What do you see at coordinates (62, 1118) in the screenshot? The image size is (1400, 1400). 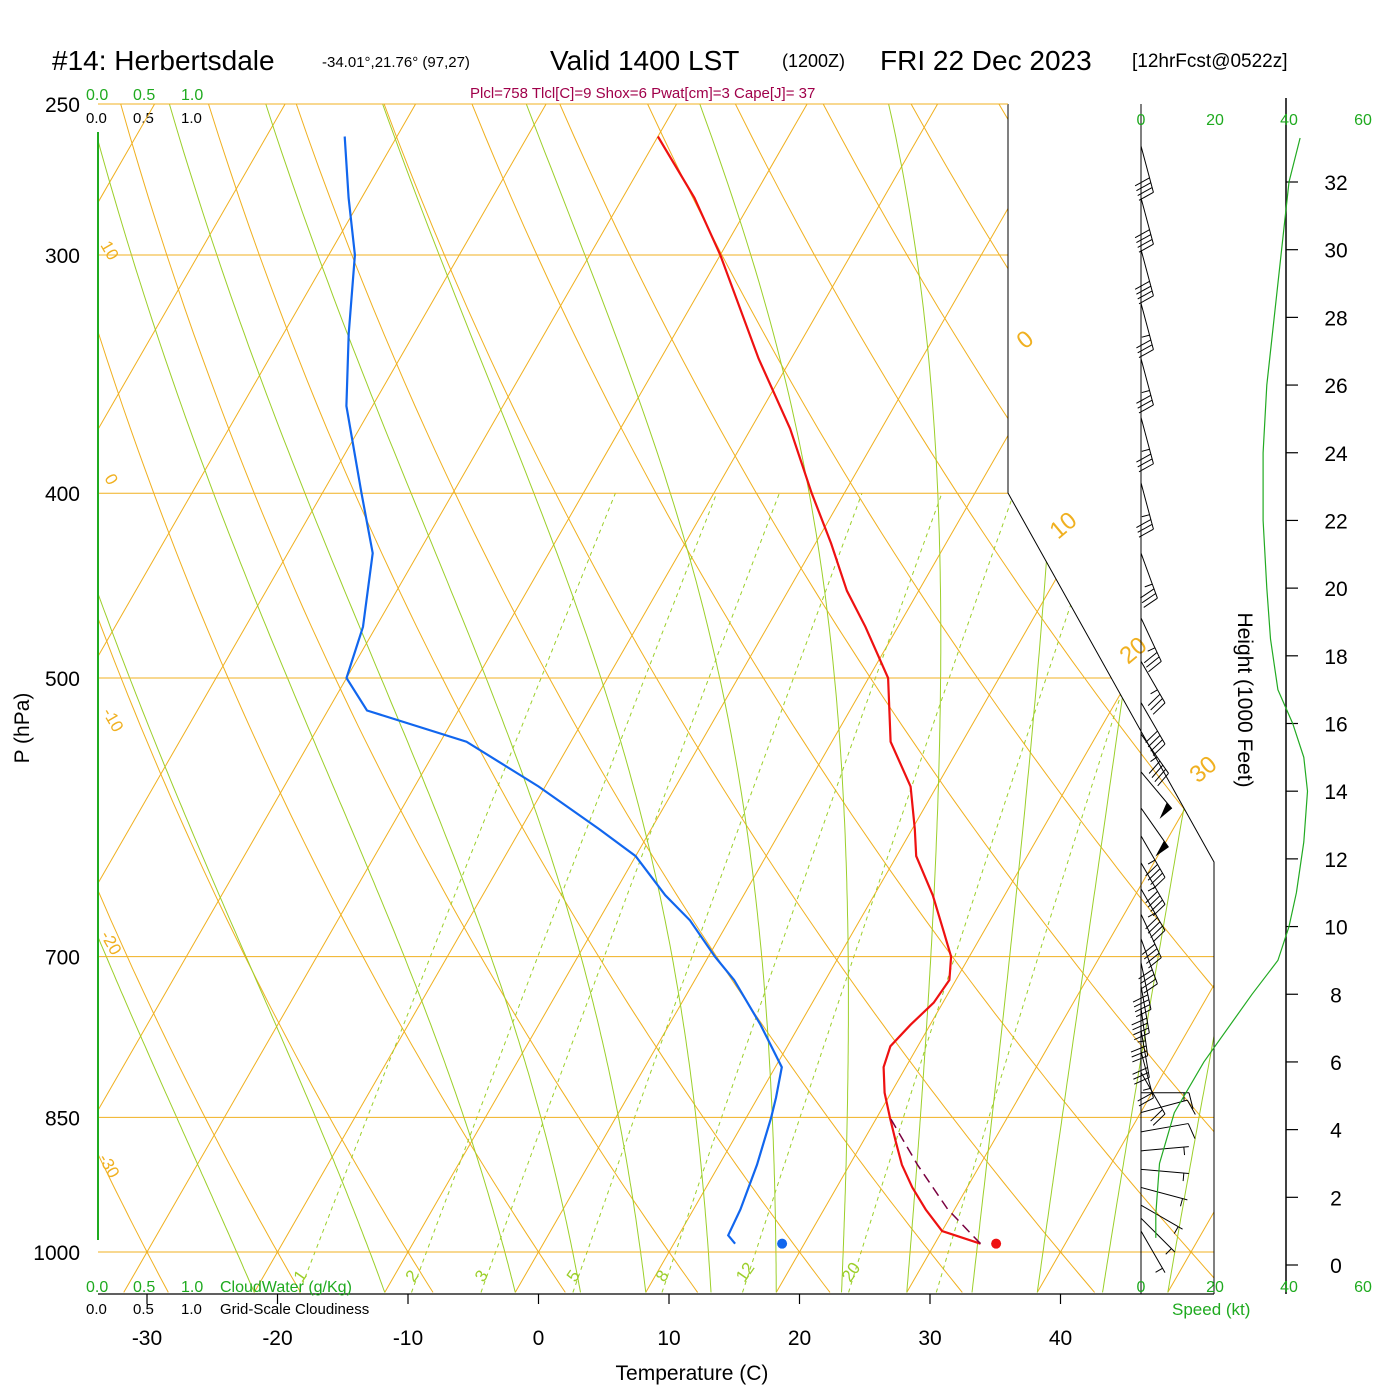 I see `pressure-tick-label: 850` at bounding box center [62, 1118].